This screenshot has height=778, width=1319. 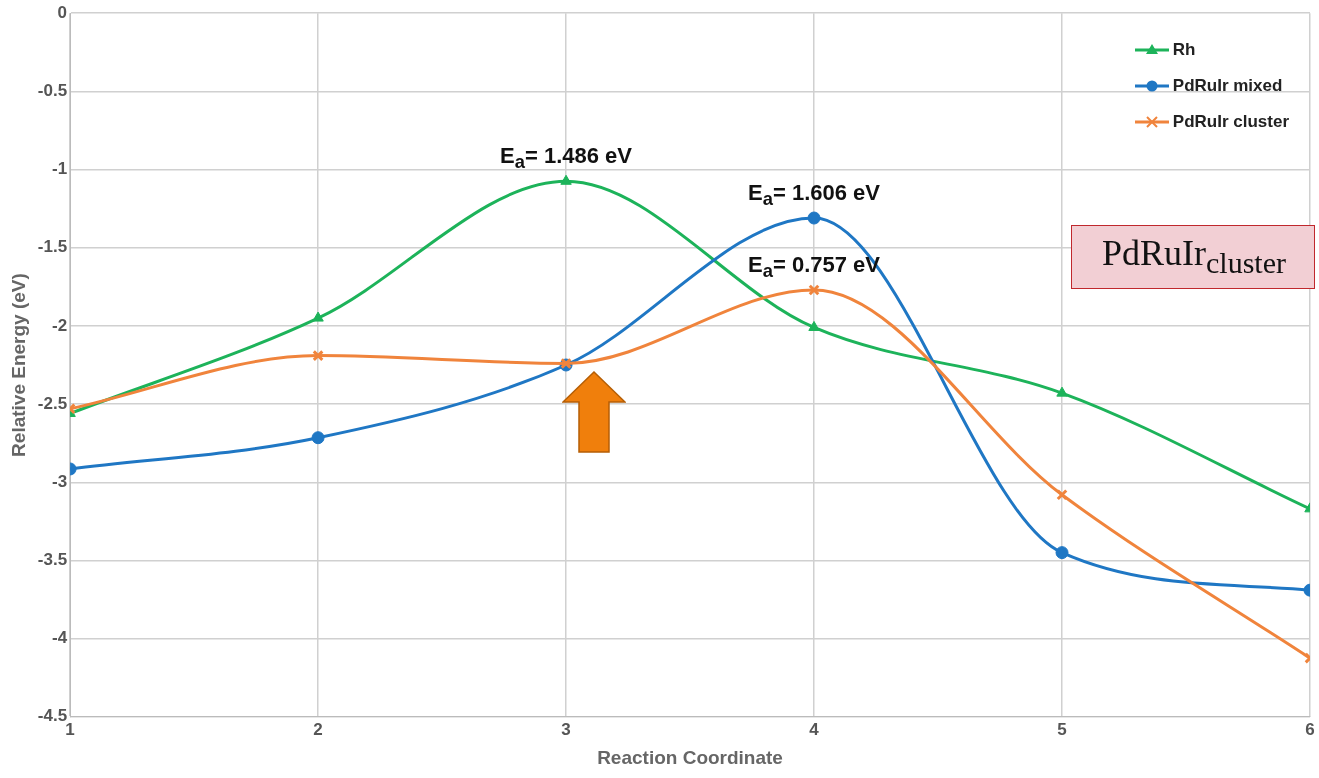 What do you see at coordinates (1193, 257) in the screenshot?
I see `annotation: PdRuIr$_{cluster}$` at bounding box center [1193, 257].